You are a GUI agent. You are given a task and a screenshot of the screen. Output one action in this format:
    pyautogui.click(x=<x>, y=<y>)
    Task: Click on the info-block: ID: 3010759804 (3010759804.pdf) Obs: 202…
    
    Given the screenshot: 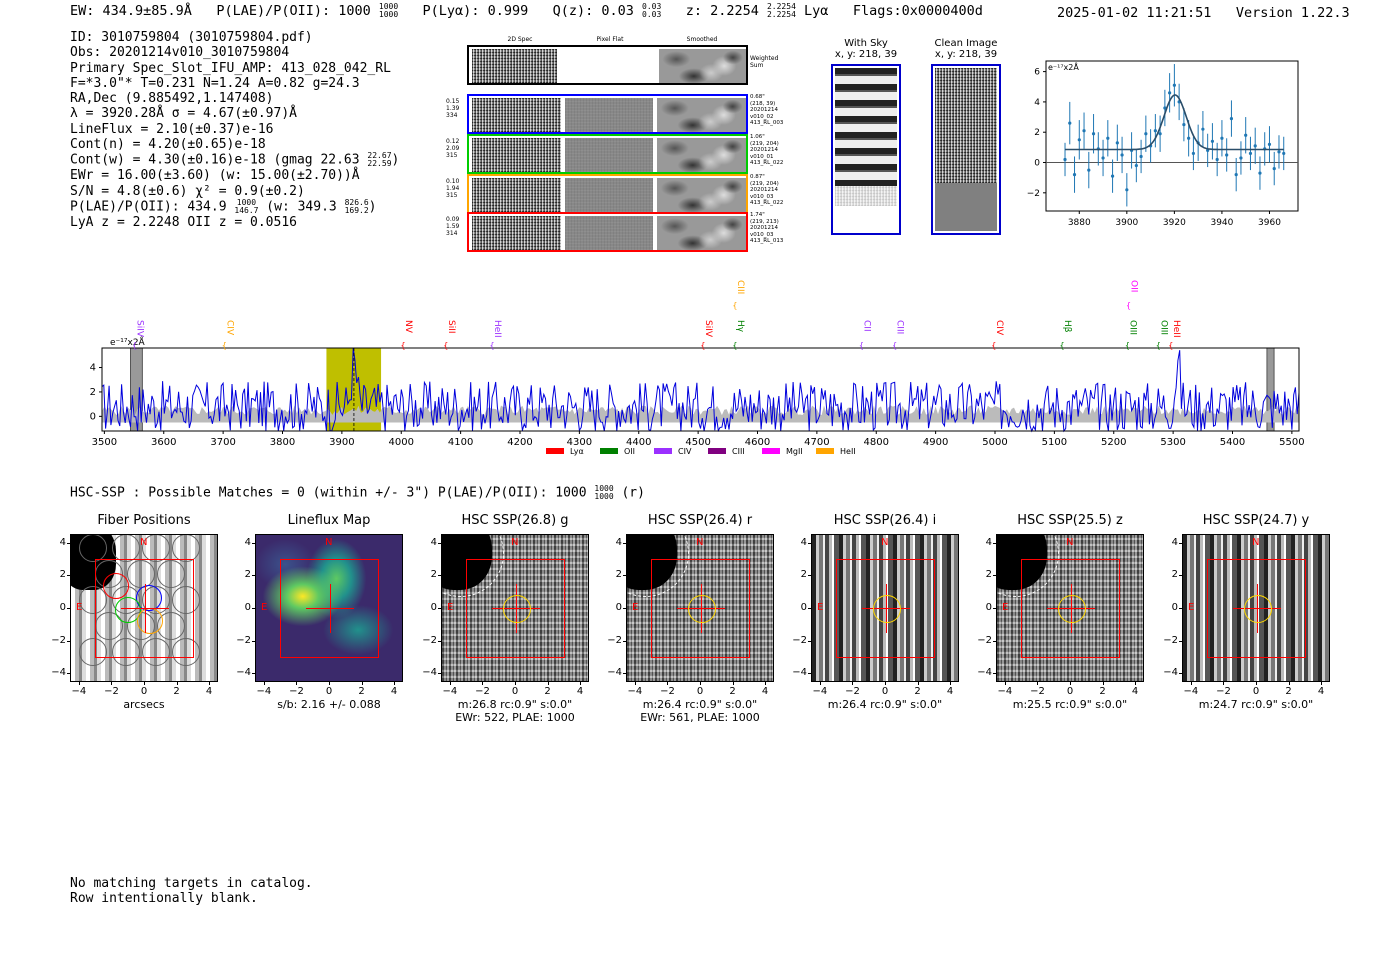 What is the action you would take?
    pyautogui.click(x=234, y=130)
    